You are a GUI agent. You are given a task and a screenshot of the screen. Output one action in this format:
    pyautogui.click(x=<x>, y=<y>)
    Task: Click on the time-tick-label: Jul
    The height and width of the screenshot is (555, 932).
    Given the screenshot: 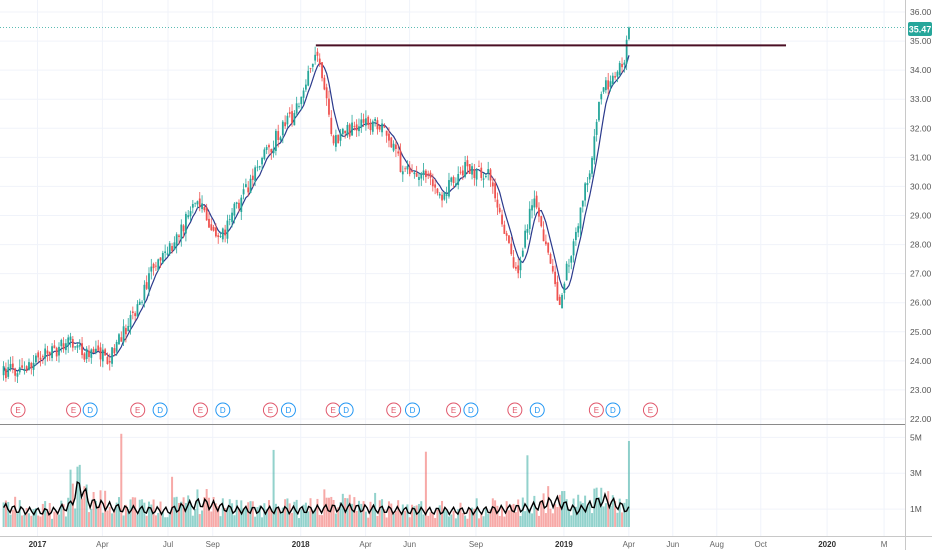 What is the action you would take?
    pyautogui.click(x=168, y=544)
    